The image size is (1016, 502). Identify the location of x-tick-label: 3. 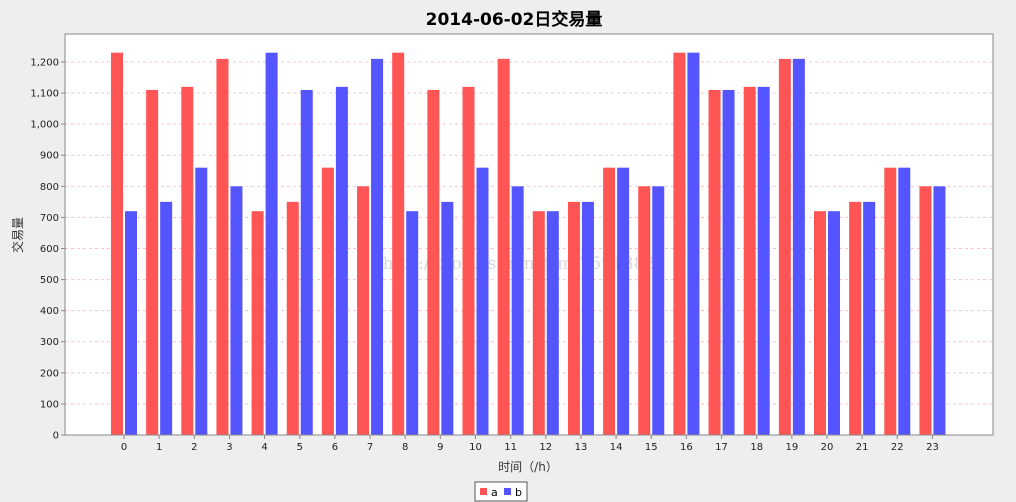
(229, 447).